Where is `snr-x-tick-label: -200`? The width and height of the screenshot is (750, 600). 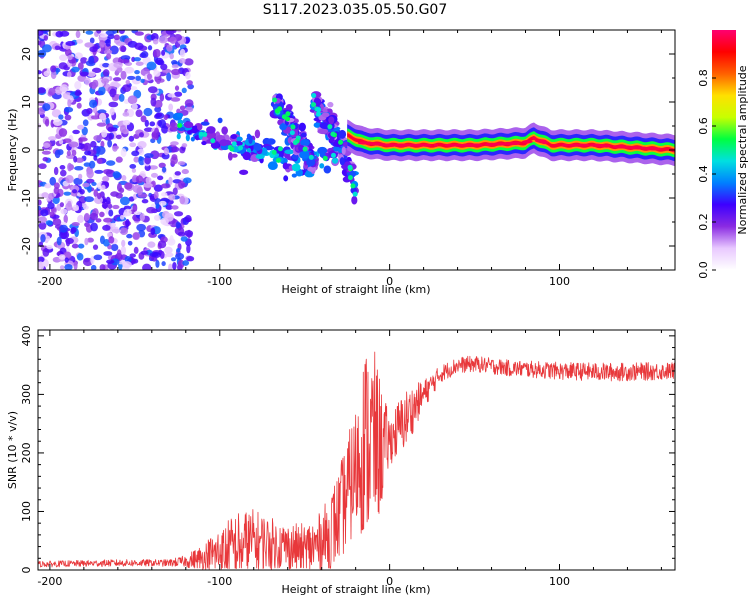 snr-x-tick-label: -200 is located at coordinates (49, 581).